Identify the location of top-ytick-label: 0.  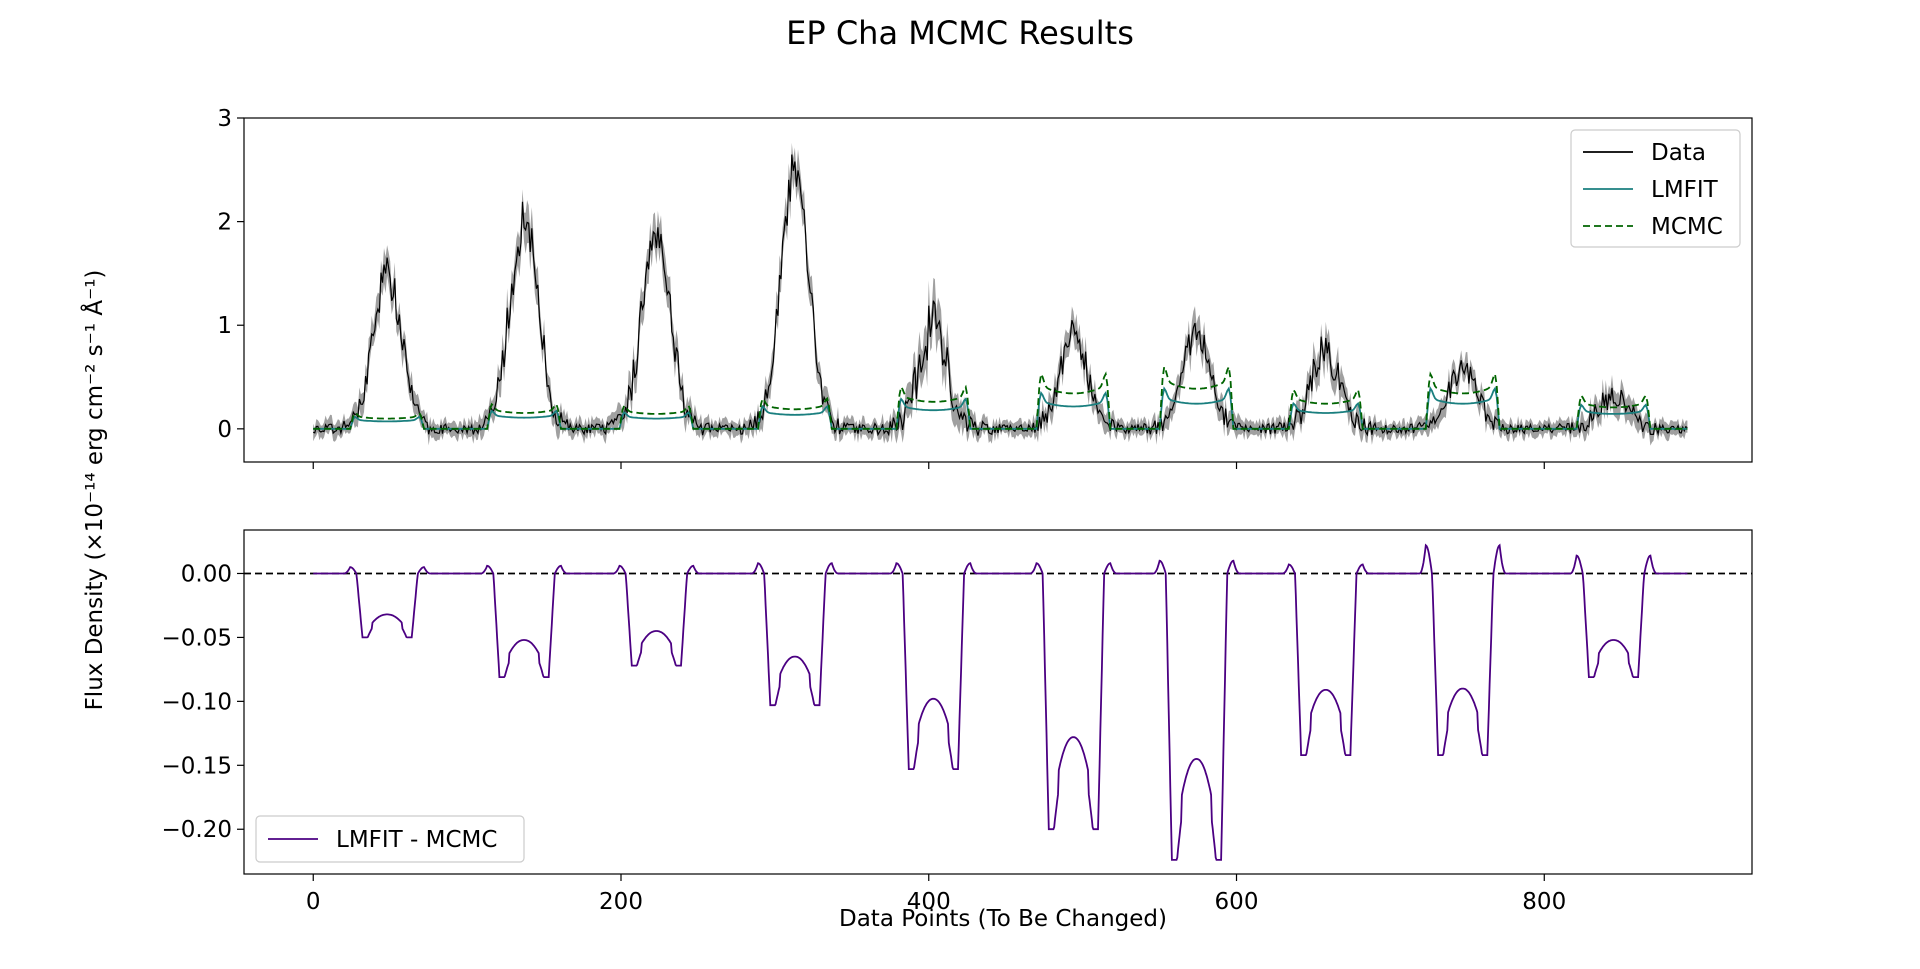
(224, 430).